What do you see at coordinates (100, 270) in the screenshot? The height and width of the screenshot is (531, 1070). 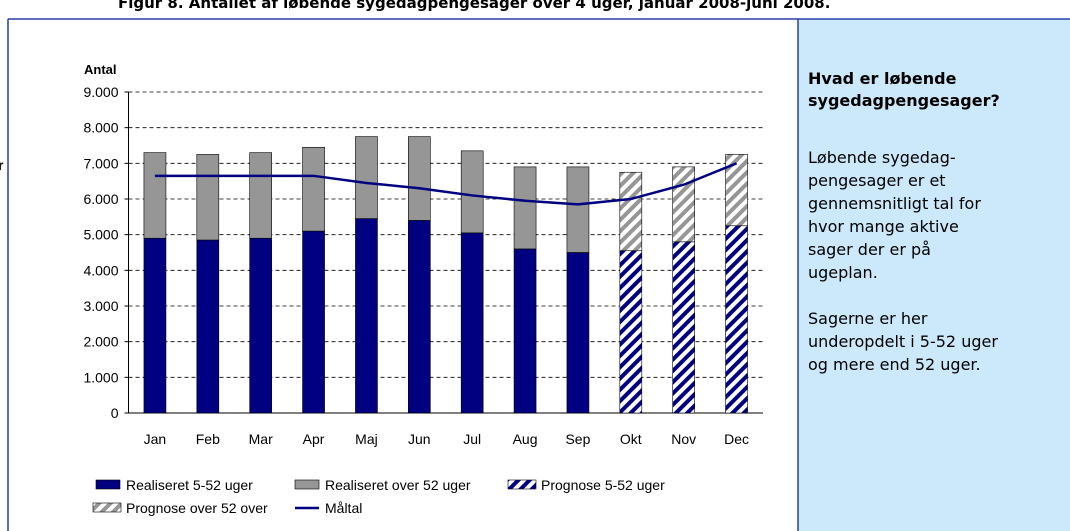 I see `y-tick-label: 4.000` at bounding box center [100, 270].